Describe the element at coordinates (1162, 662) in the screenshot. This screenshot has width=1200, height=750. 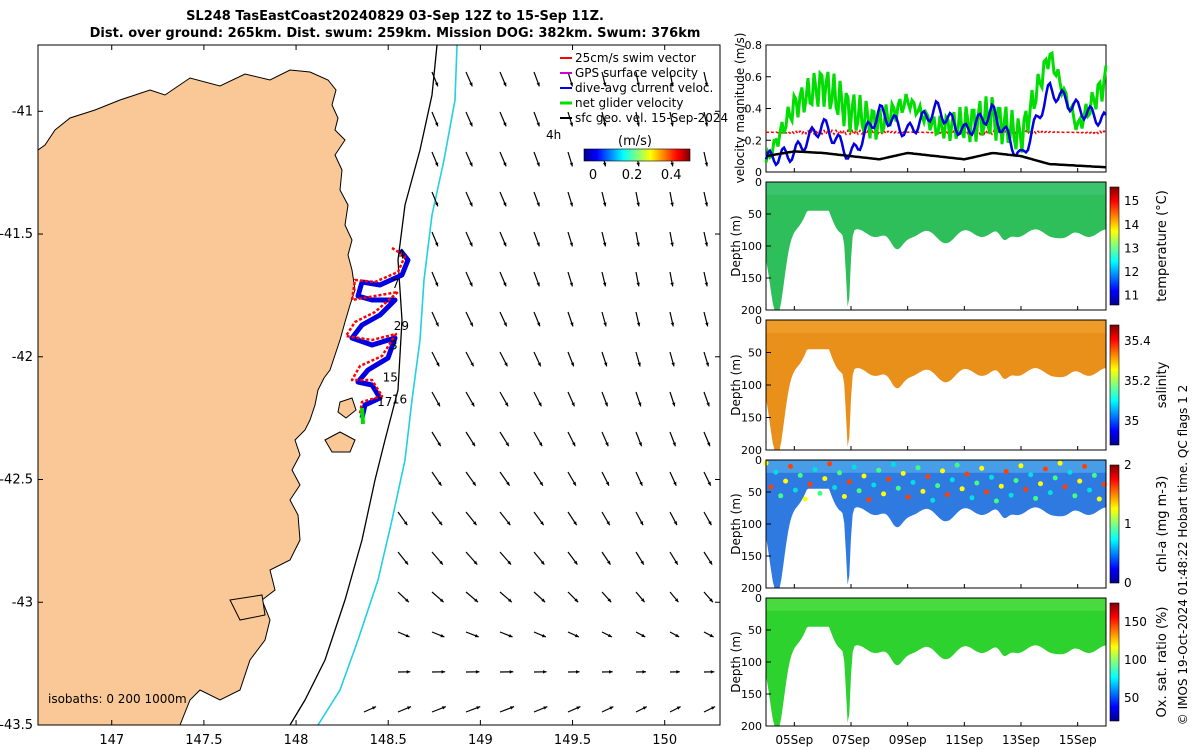
I see `colorbar-label: Ox. sat. ratio (%)` at that location.